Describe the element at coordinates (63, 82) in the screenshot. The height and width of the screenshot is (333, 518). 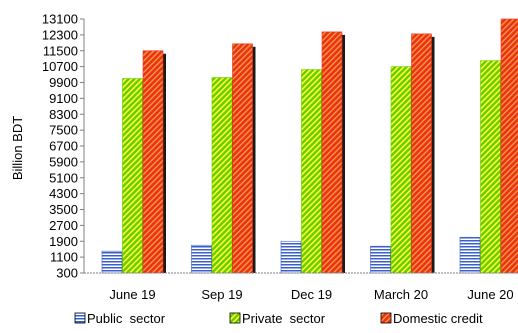
I see `y-tick-label: 9900` at that location.